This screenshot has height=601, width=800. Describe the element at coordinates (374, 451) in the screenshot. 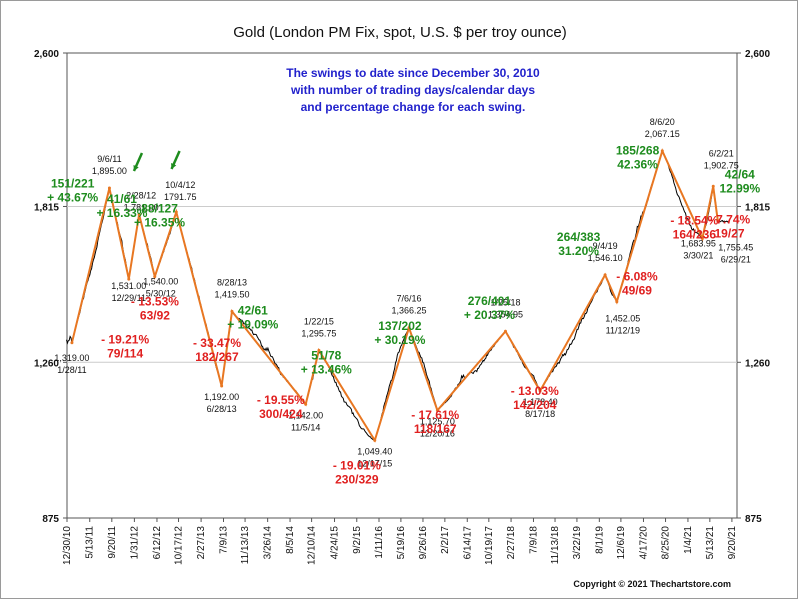

I see `turning-point-label: 1,049.40` at that location.